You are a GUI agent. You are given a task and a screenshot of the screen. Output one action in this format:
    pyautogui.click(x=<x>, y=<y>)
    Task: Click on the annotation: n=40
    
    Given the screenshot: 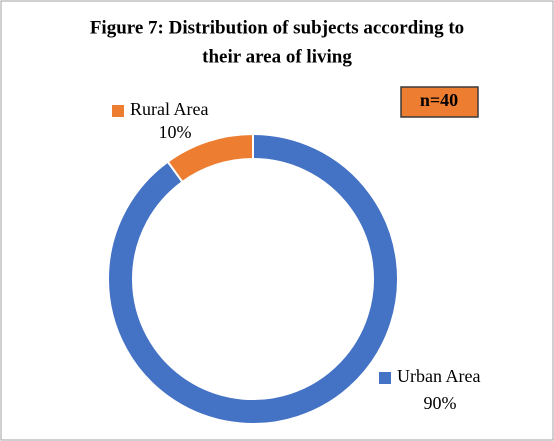 What is the action you would take?
    pyautogui.click(x=439, y=100)
    